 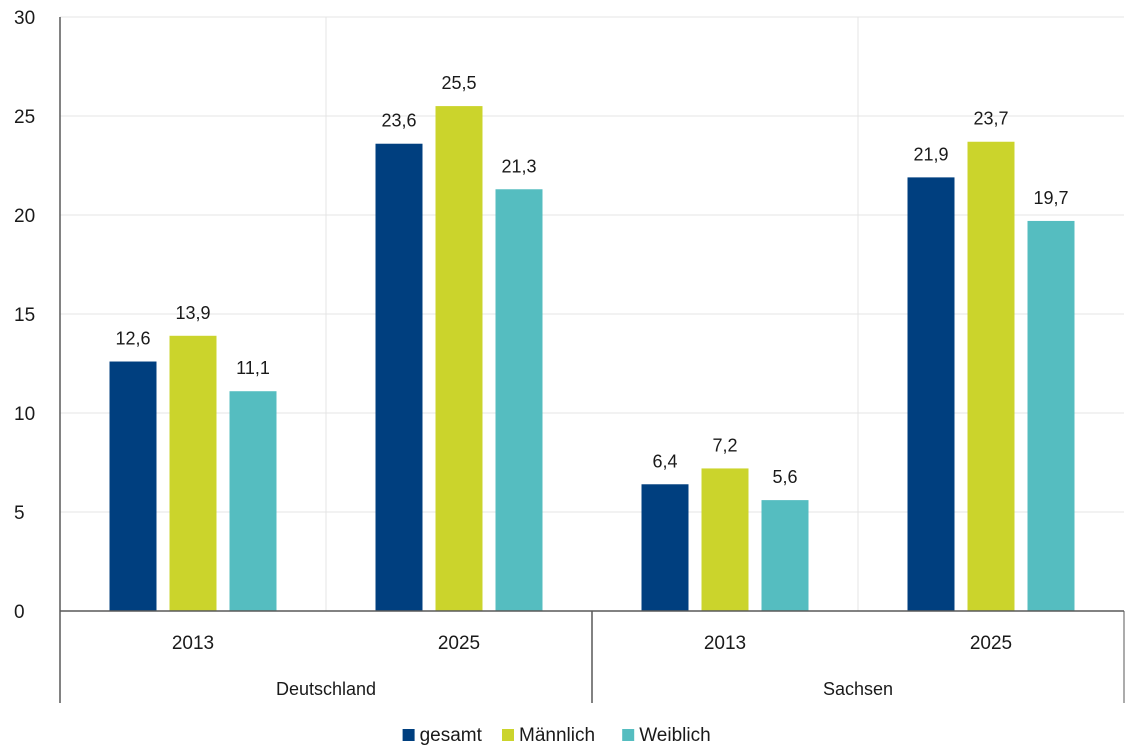 What do you see at coordinates (19, 612) in the screenshot?
I see `y-tick-label: 0` at bounding box center [19, 612].